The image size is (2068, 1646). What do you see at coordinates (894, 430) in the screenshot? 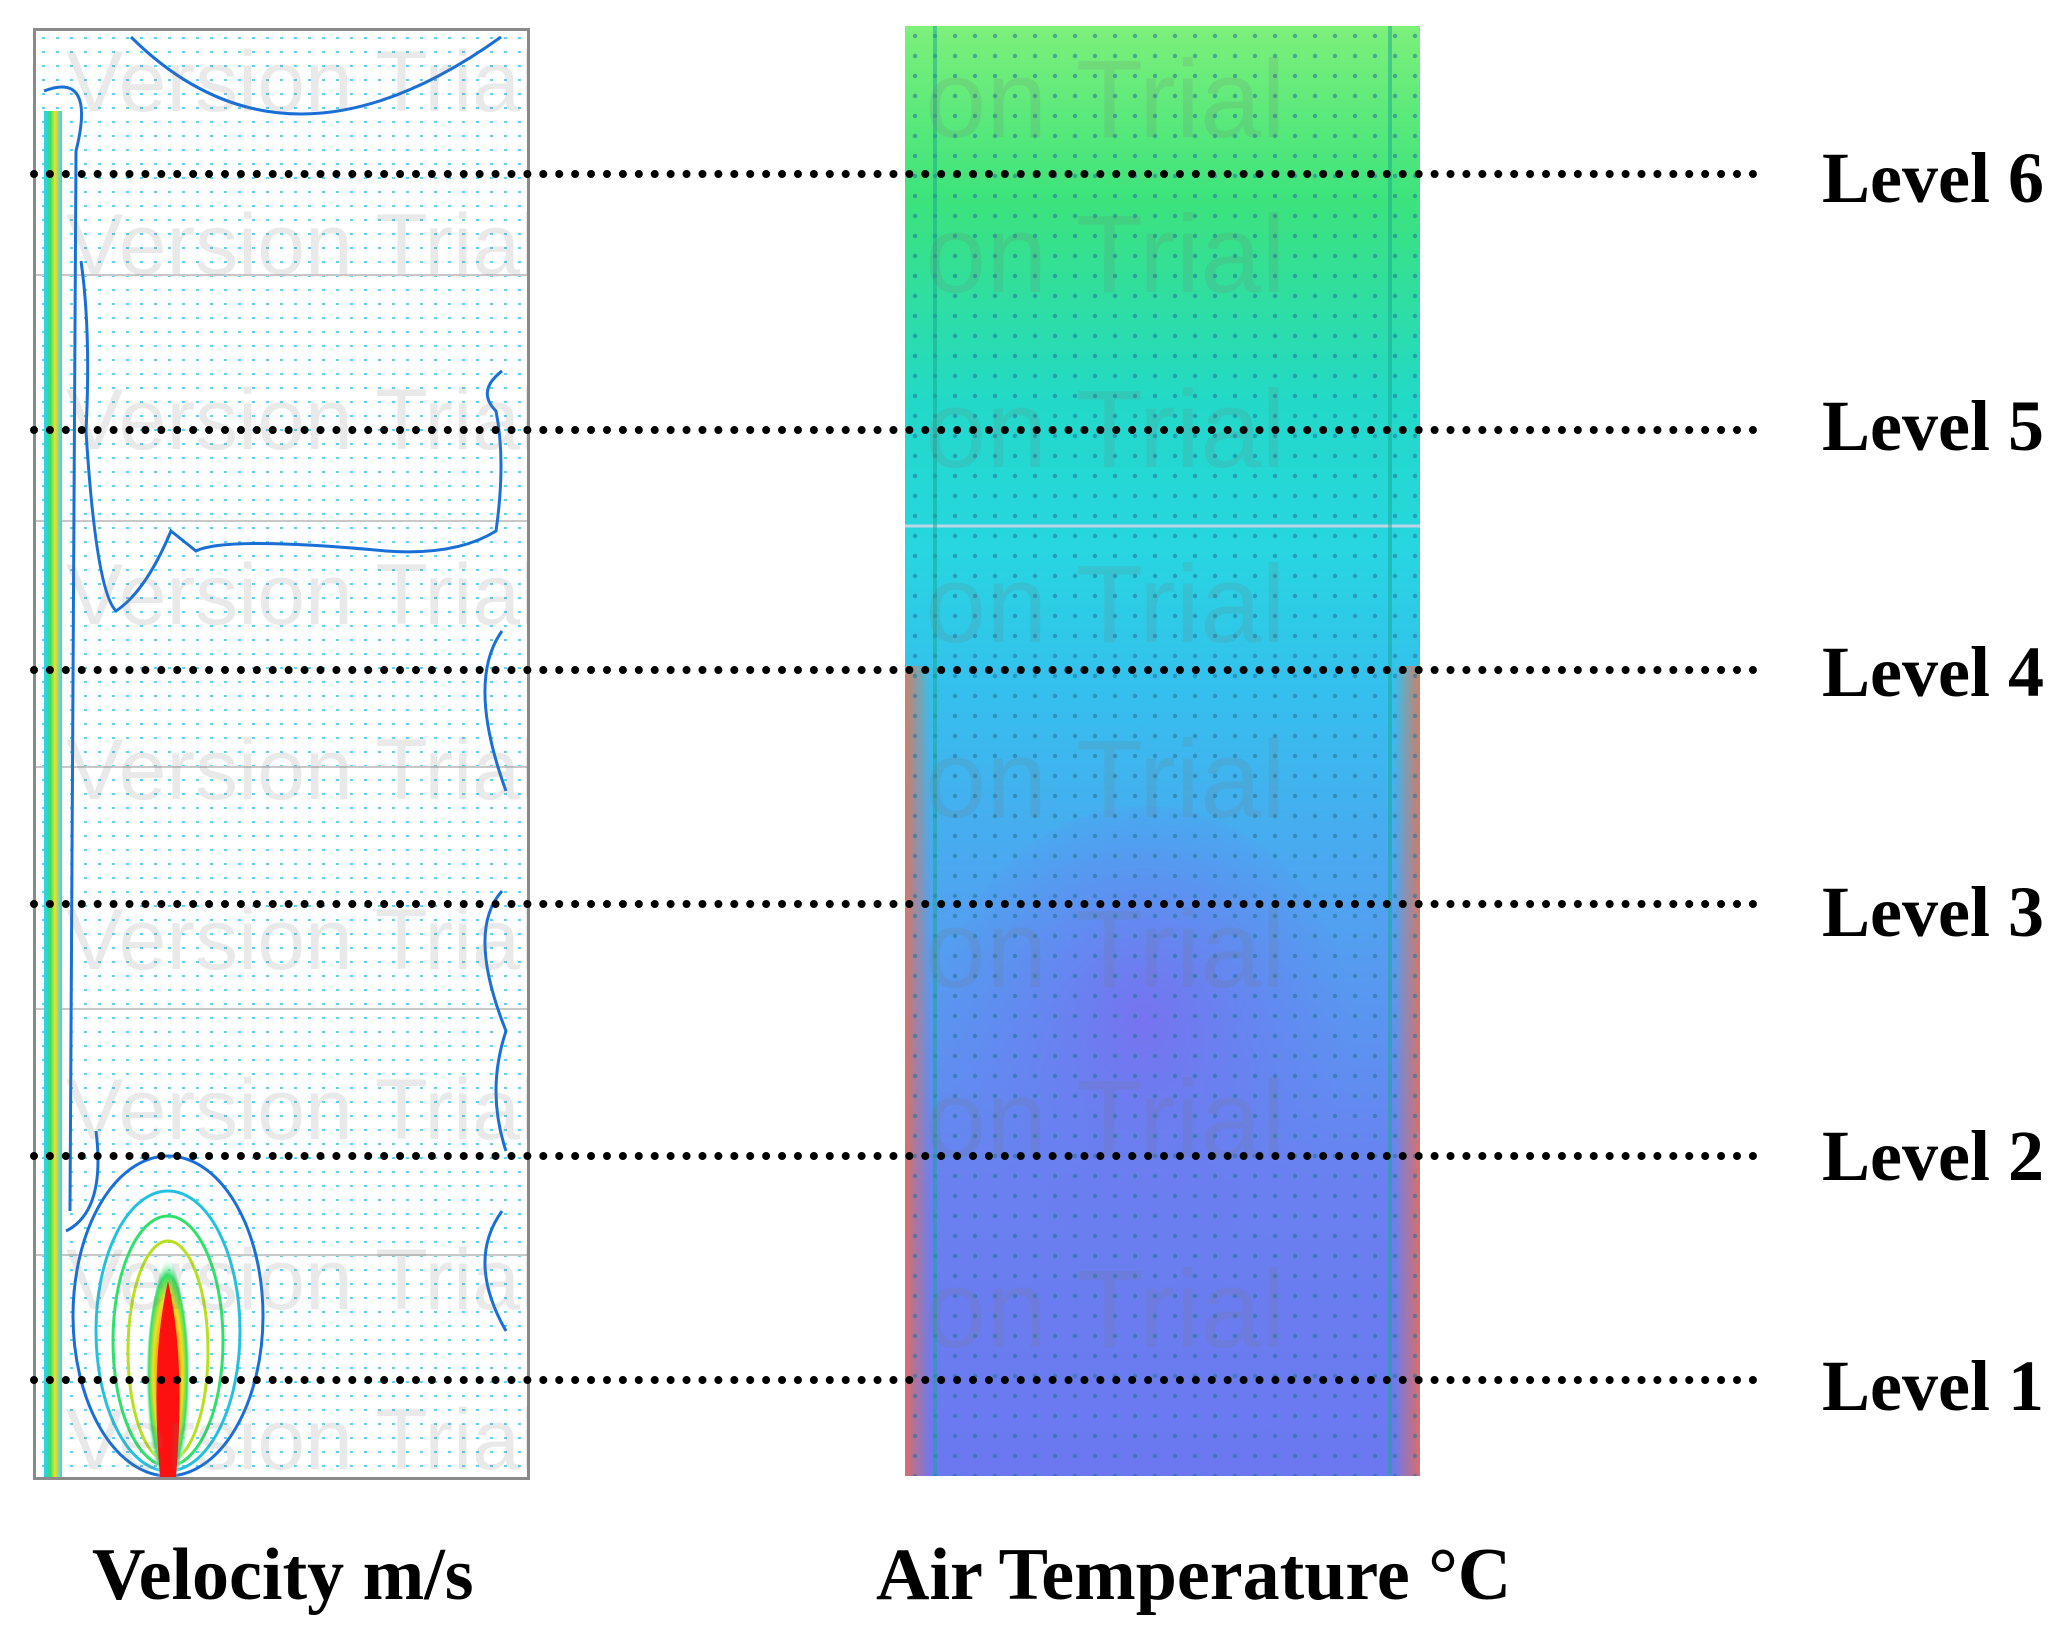
I see `level-5-line` at bounding box center [894, 430].